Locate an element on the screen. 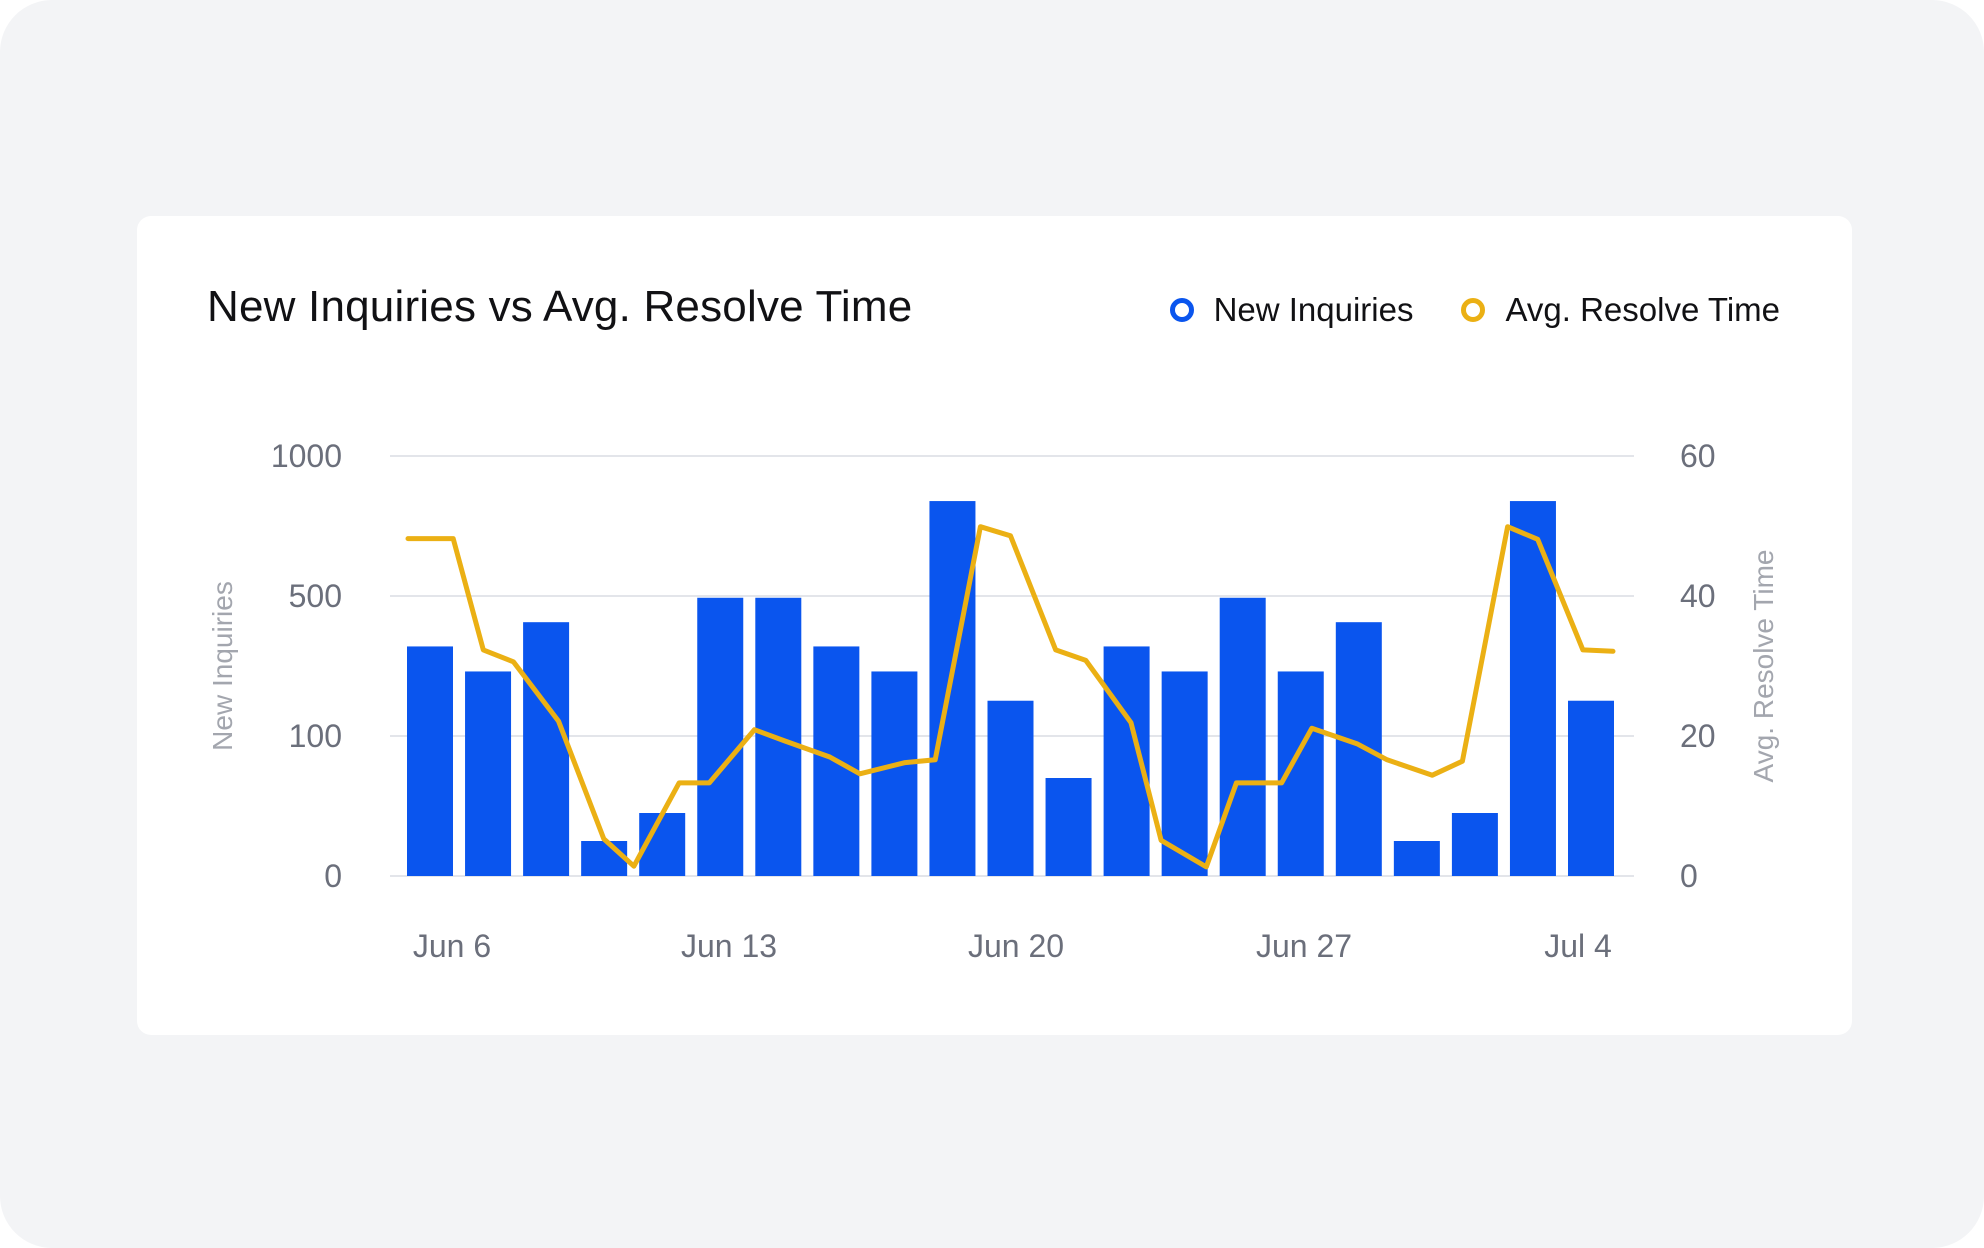 Image resolution: width=1984 pixels, height=1248 pixels. y-axis-right-ticks: 0 20 40 60 is located at coordinates (1698, 666).